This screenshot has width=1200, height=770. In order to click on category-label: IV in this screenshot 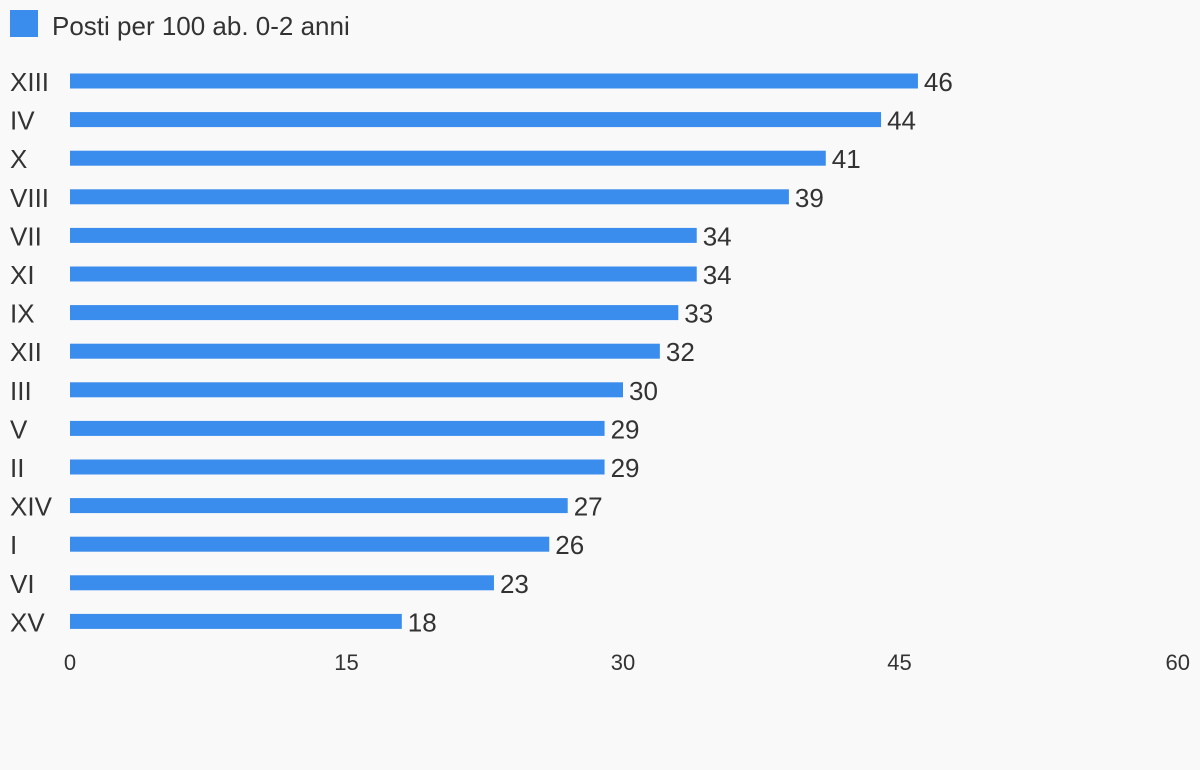, I will do `click(22, 121)`.